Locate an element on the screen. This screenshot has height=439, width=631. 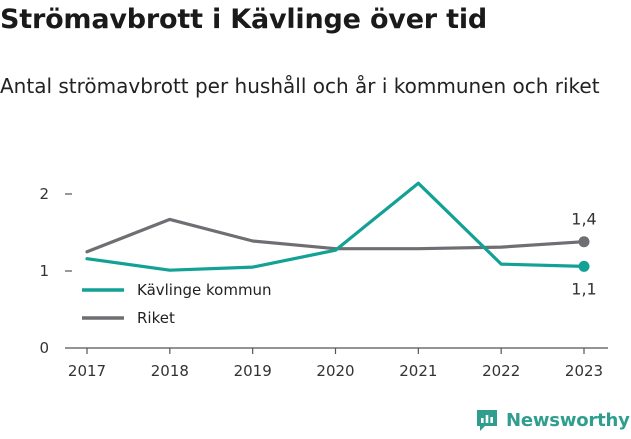
newsworthy-brand: Newsworthy is located at coordinates (552, 420).